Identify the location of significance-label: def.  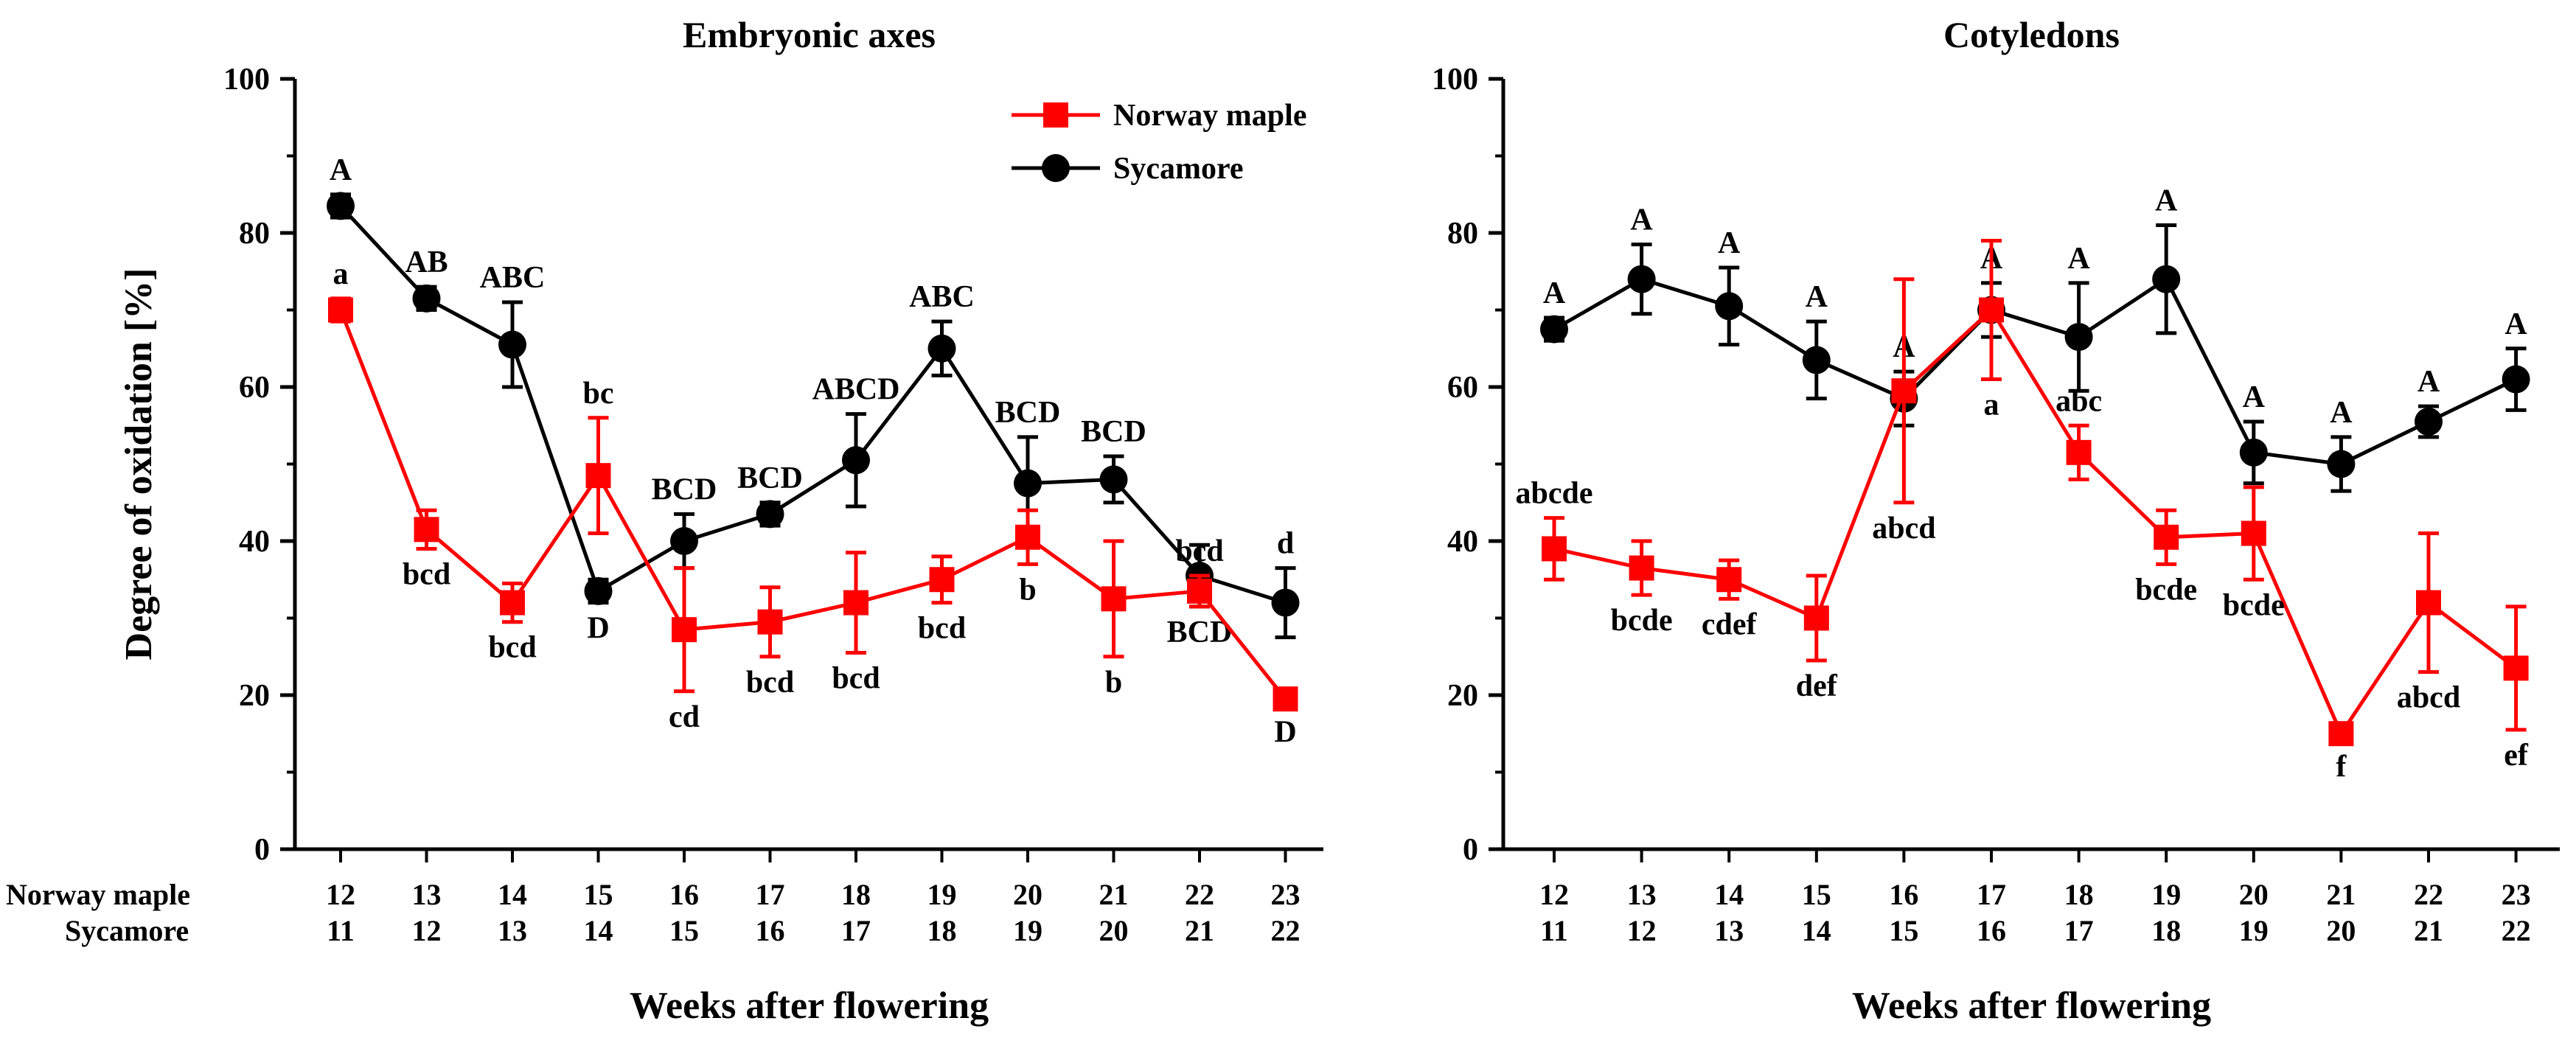
(1817, 686).